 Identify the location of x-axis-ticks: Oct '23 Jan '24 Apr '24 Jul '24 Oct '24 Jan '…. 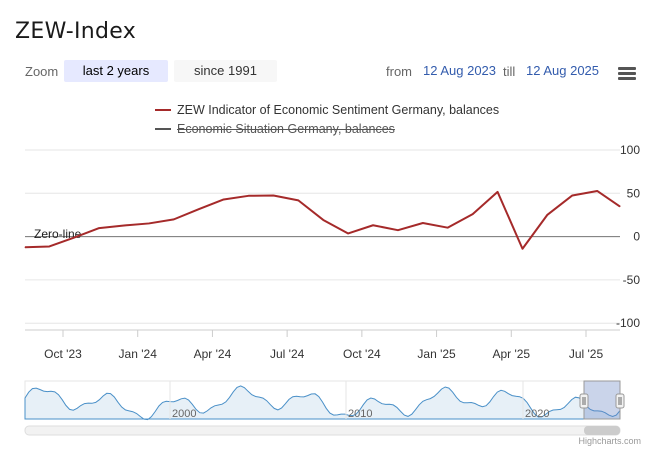
(323, 345).